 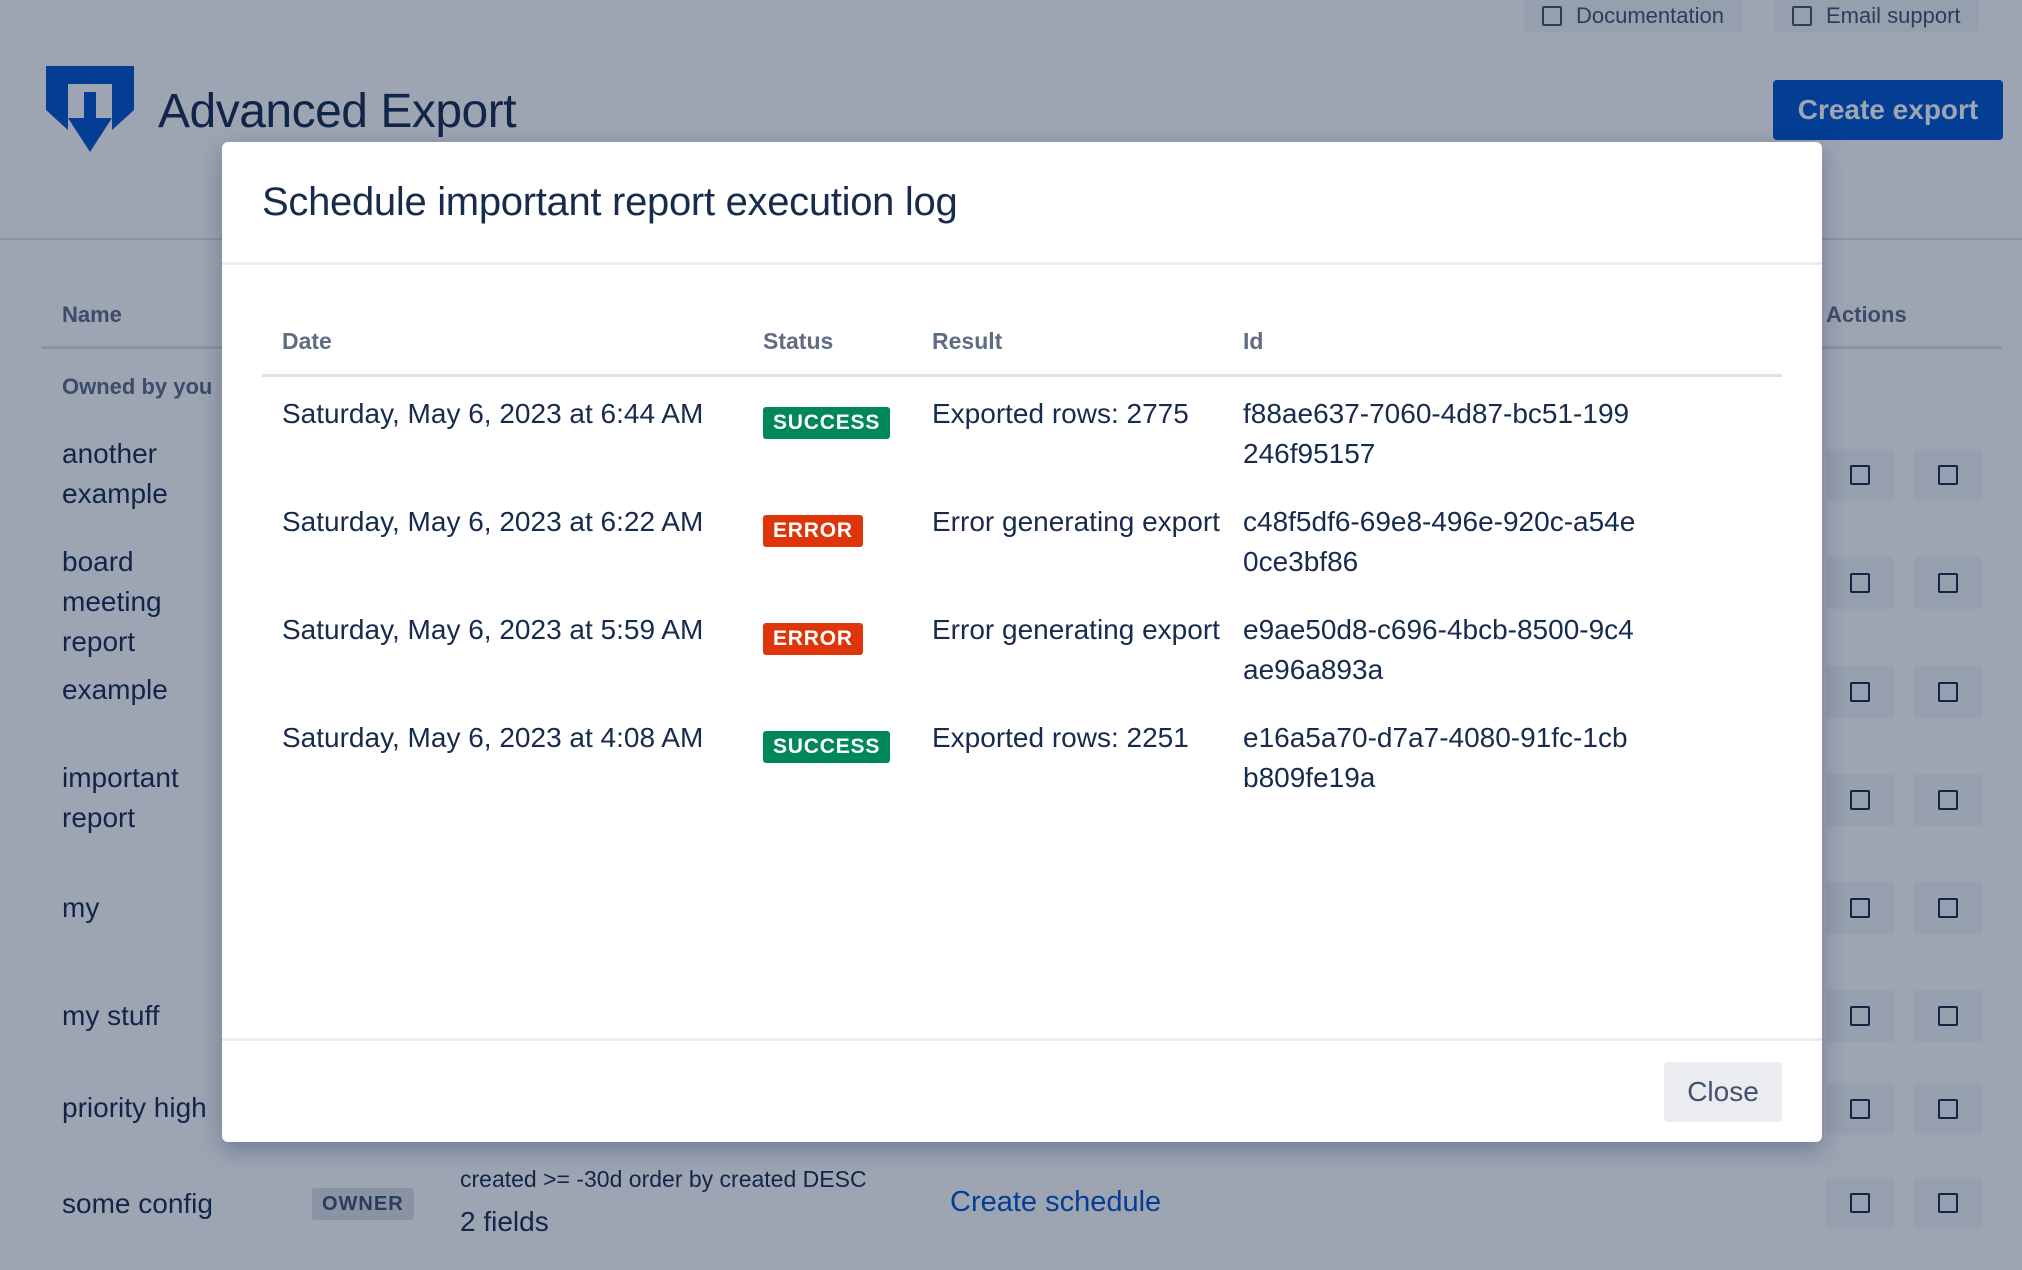 What do you see at coordinates (337, 111) in the screenshot?
I see `app-title: Advanced Export` at bounding box center [337, 111].